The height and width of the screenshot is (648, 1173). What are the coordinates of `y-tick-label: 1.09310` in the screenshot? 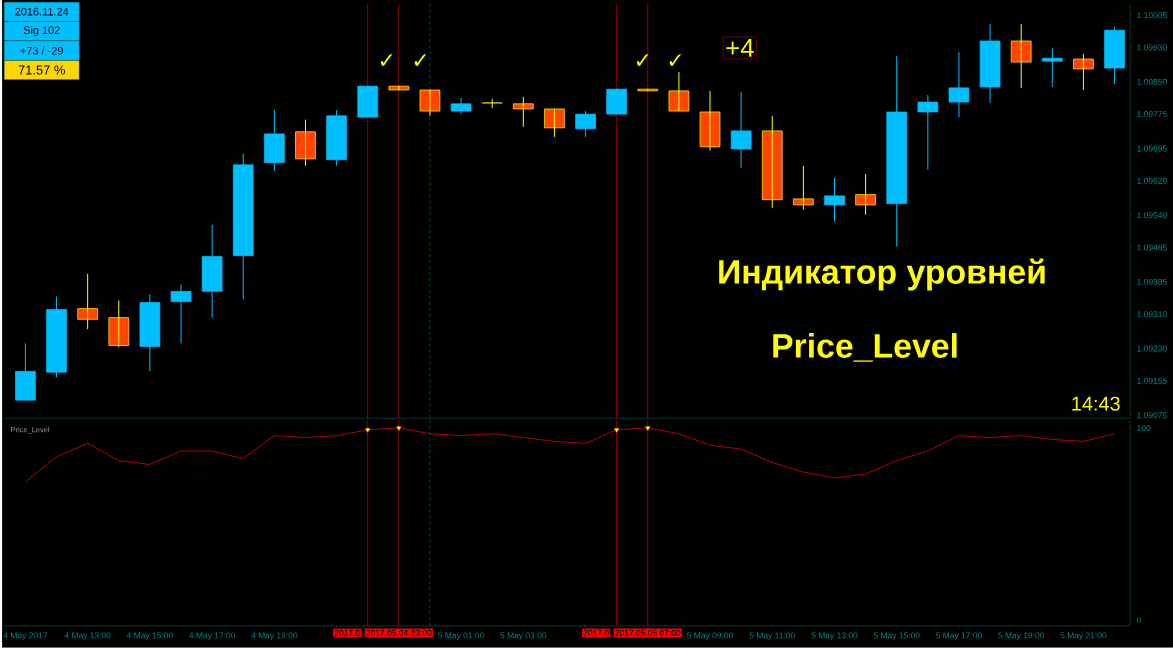 It's located at (1152, 314).